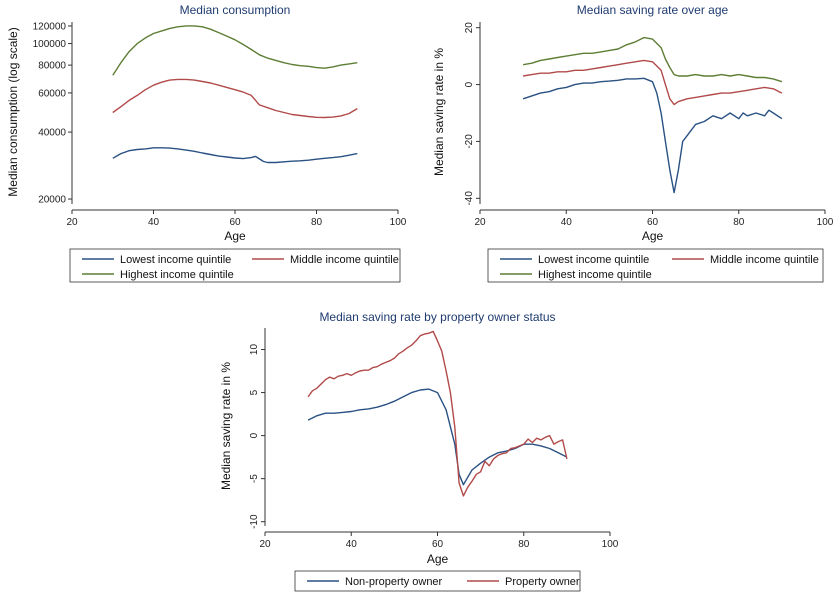  What do you see at coordinates (254, 350) in the screenshot?
I see `y-tick-label: 10` at bounding box center [254, 350].